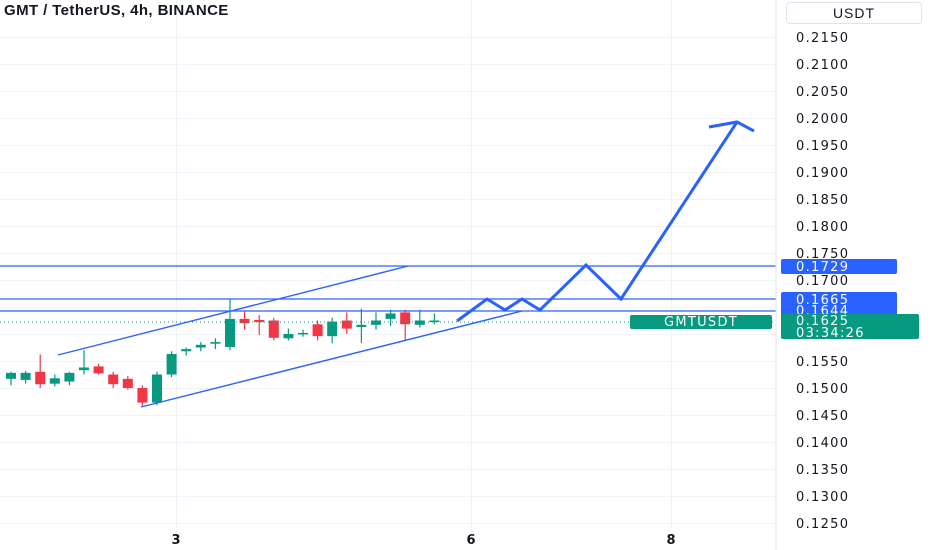  I want to click on price-tick: 0.1500, so click(822, 389).